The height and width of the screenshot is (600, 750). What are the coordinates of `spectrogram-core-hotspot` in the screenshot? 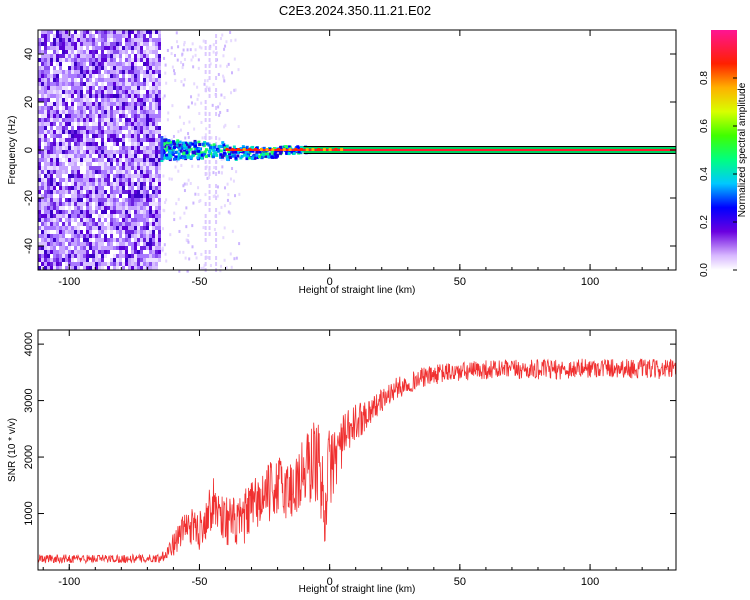 It's located at (301, 149).